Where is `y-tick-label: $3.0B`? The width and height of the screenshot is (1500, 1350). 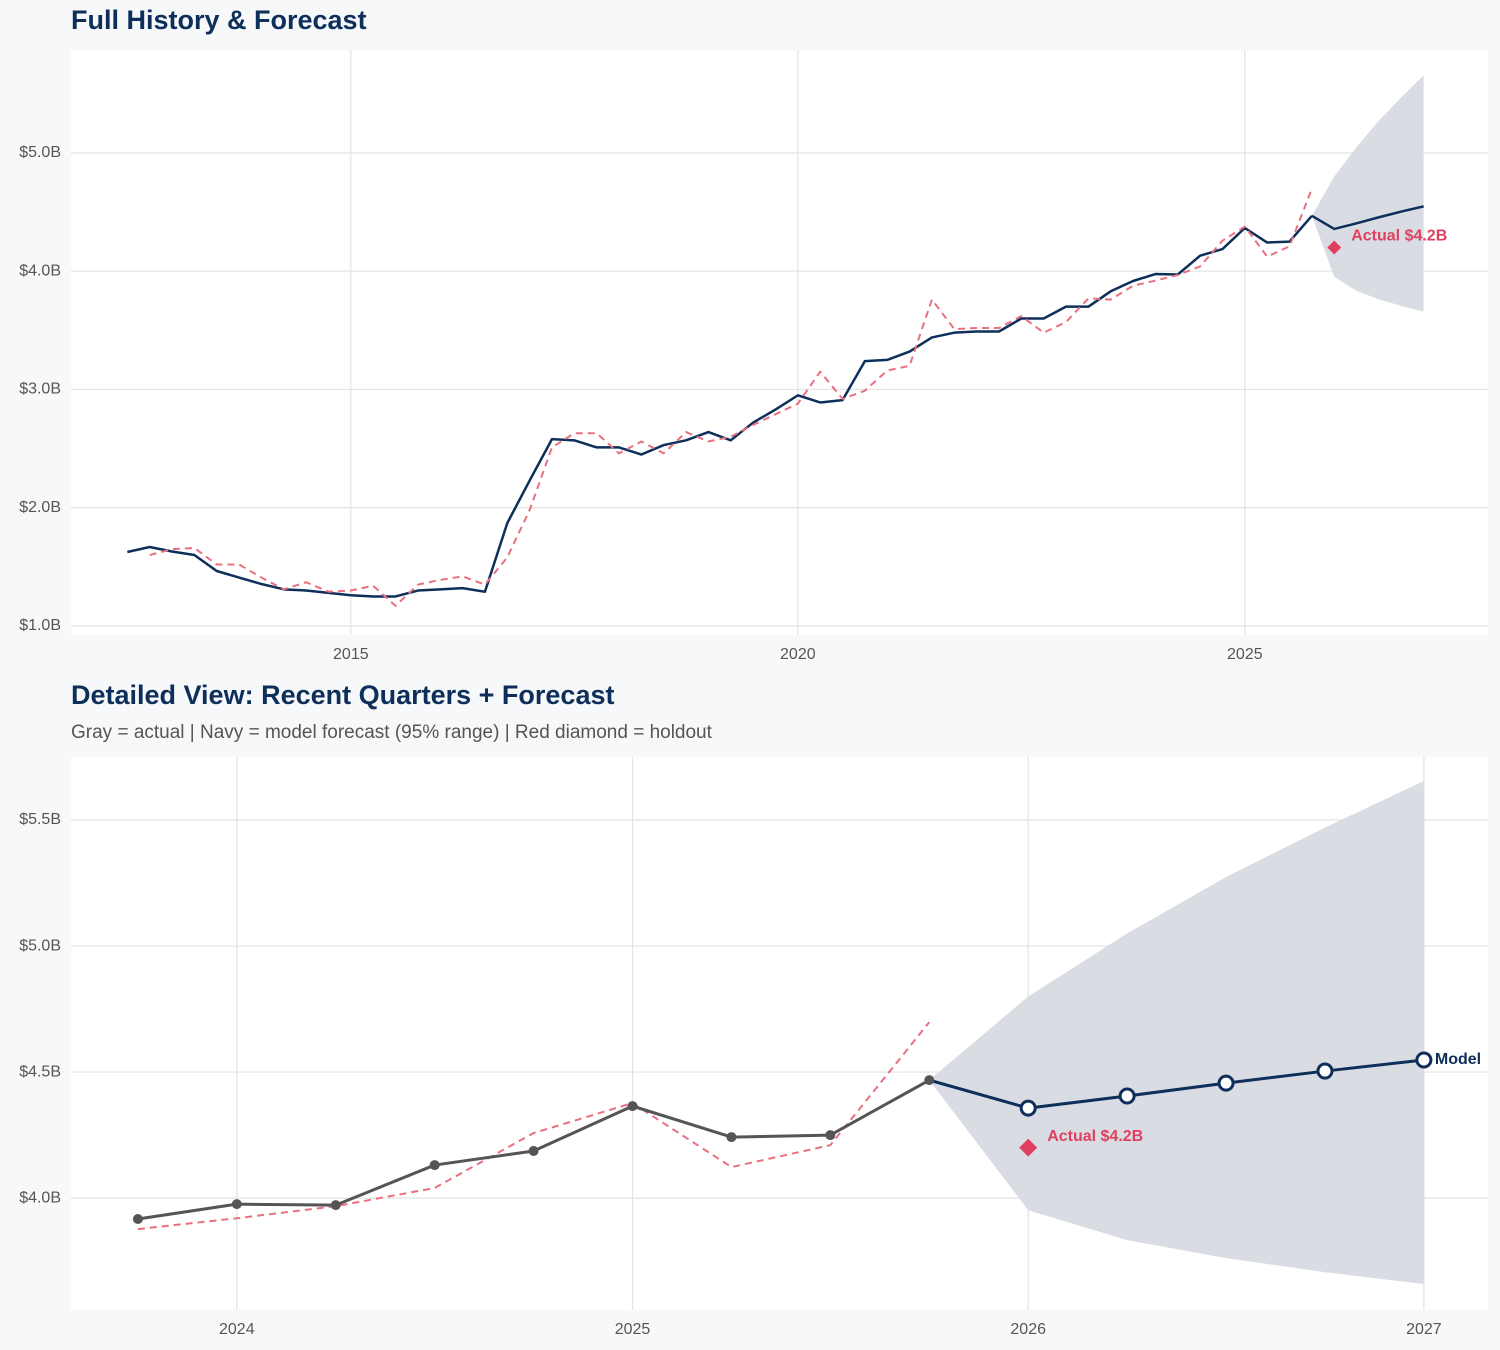 y-tick-label: $3.0B is located at coordinates (40, 389).